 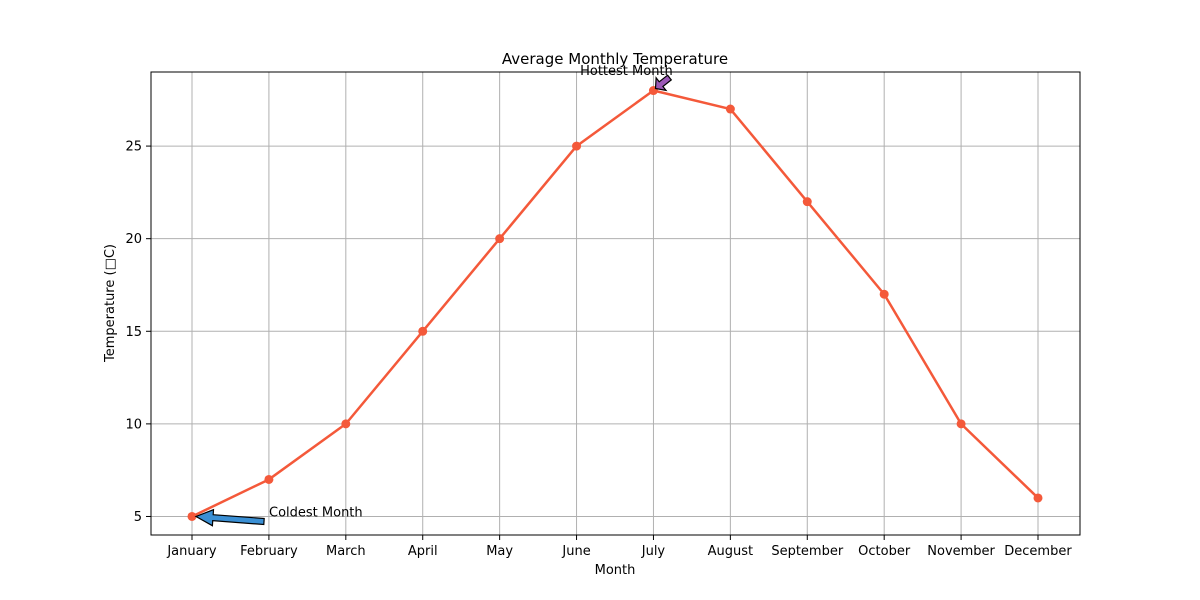 I want to click on data-point-october, so click(x=884, y=294).